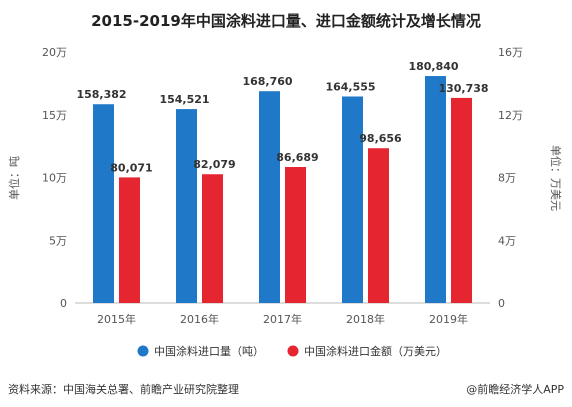 The image size is (572, 407). I want to click on data-label-import-value: 82,079, so click(214, 164).